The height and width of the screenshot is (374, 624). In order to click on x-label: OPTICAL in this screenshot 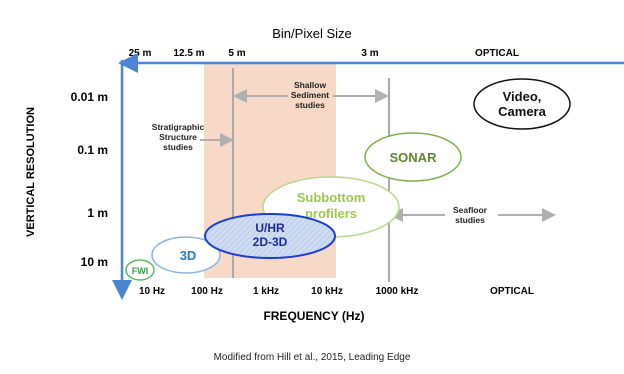, I will do `click(512, 291)`.